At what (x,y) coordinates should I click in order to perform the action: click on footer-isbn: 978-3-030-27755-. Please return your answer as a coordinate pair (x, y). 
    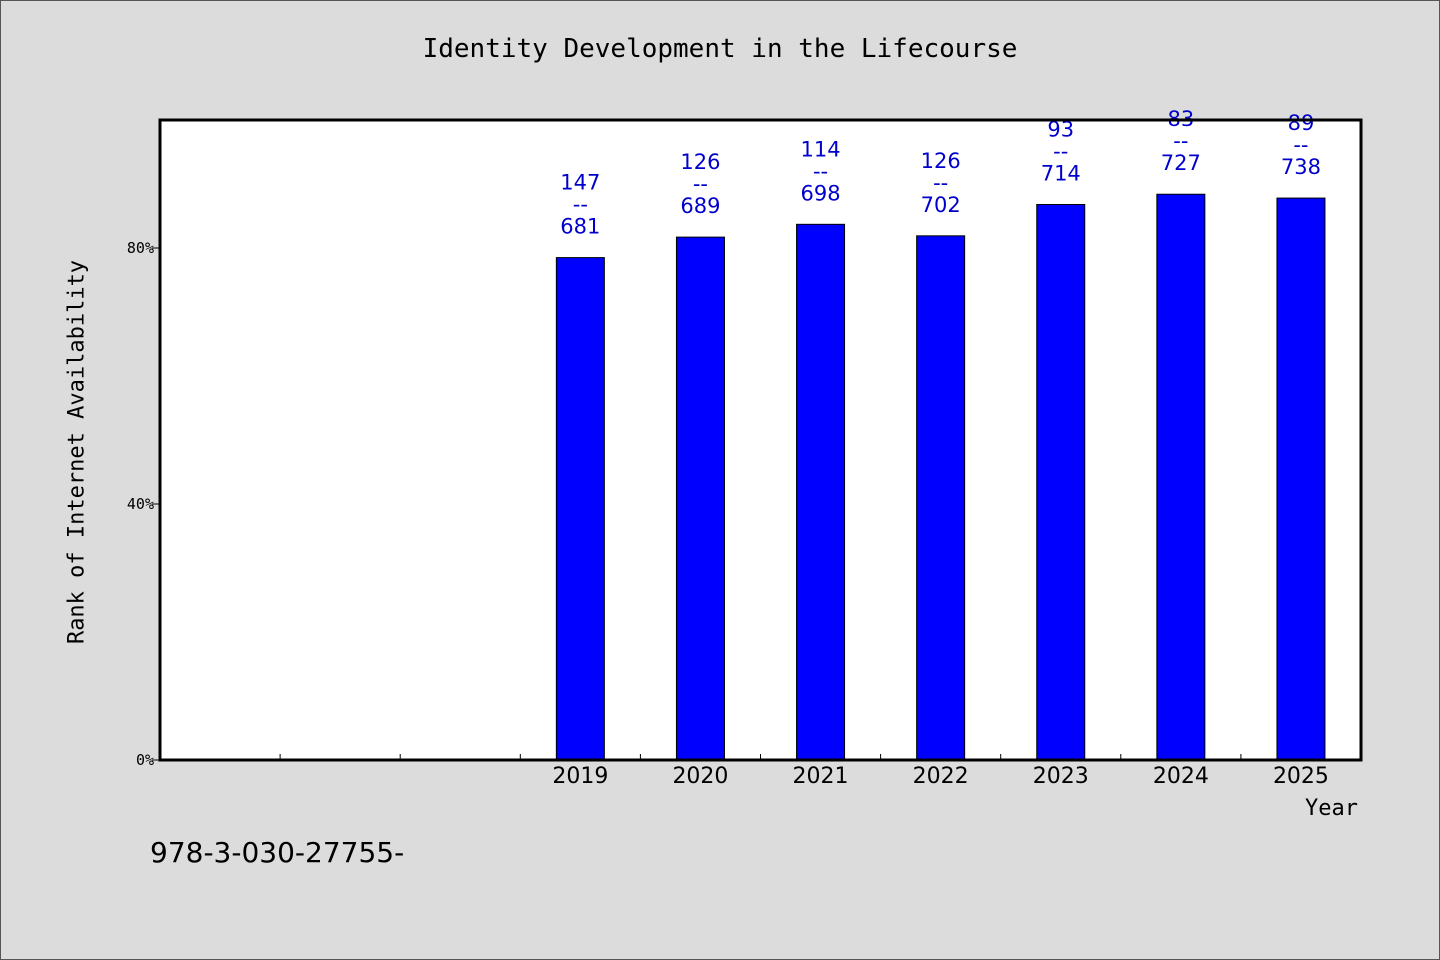
    Looking at the image, I should click on (277, 852).